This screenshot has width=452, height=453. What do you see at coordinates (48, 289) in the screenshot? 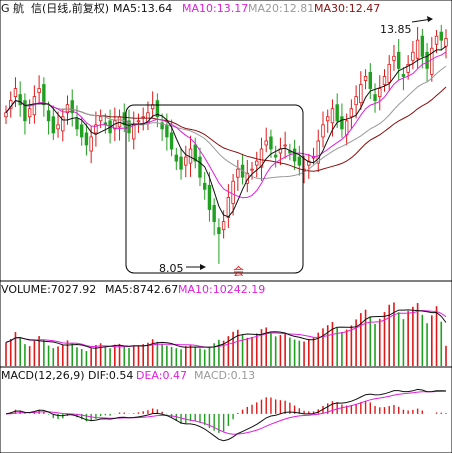
I see `volume-title: VOLUME:7027.92` at bounding box center [48, 289].